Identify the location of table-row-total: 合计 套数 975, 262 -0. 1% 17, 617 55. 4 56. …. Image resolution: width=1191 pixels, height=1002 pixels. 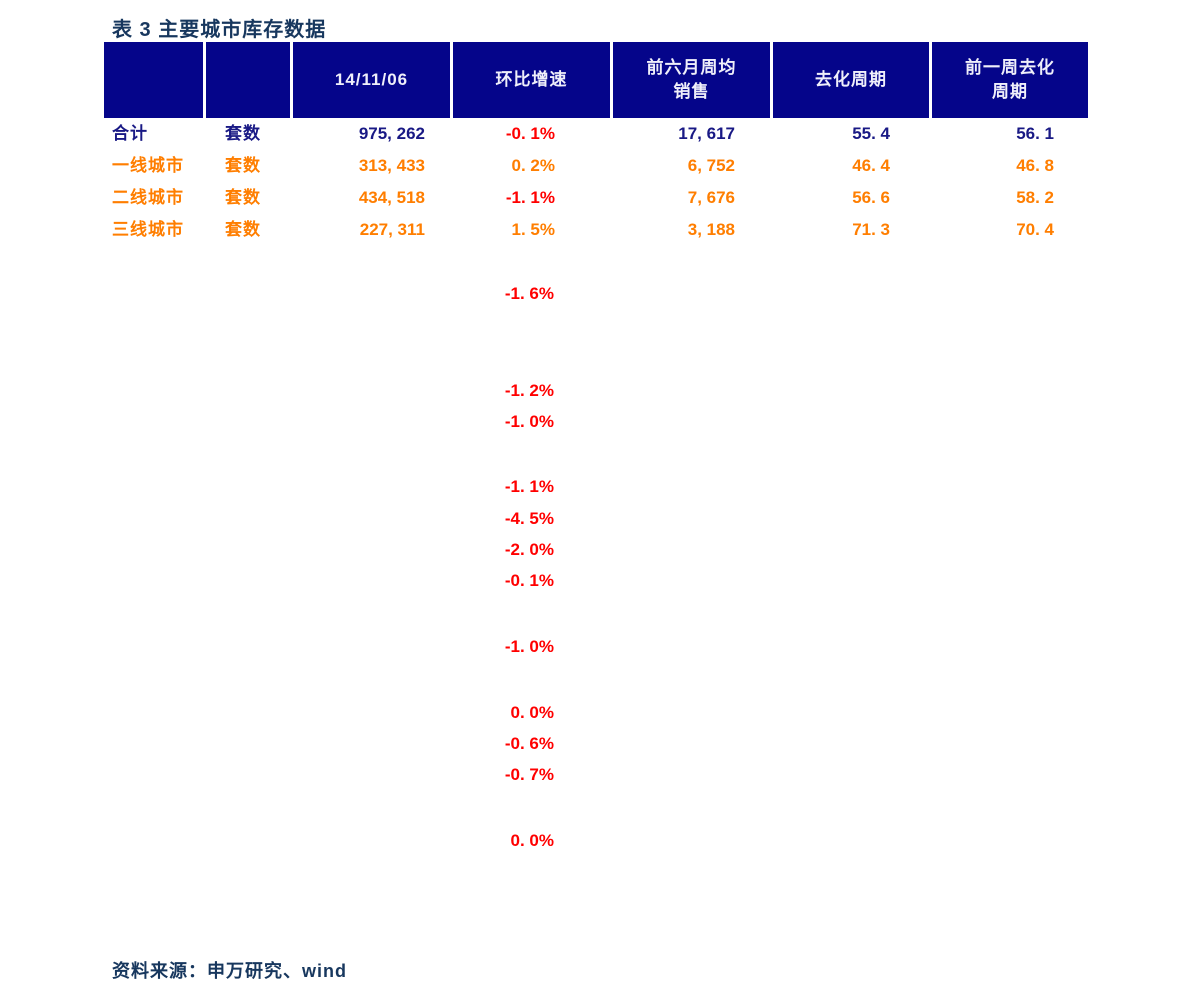
(596, 134).